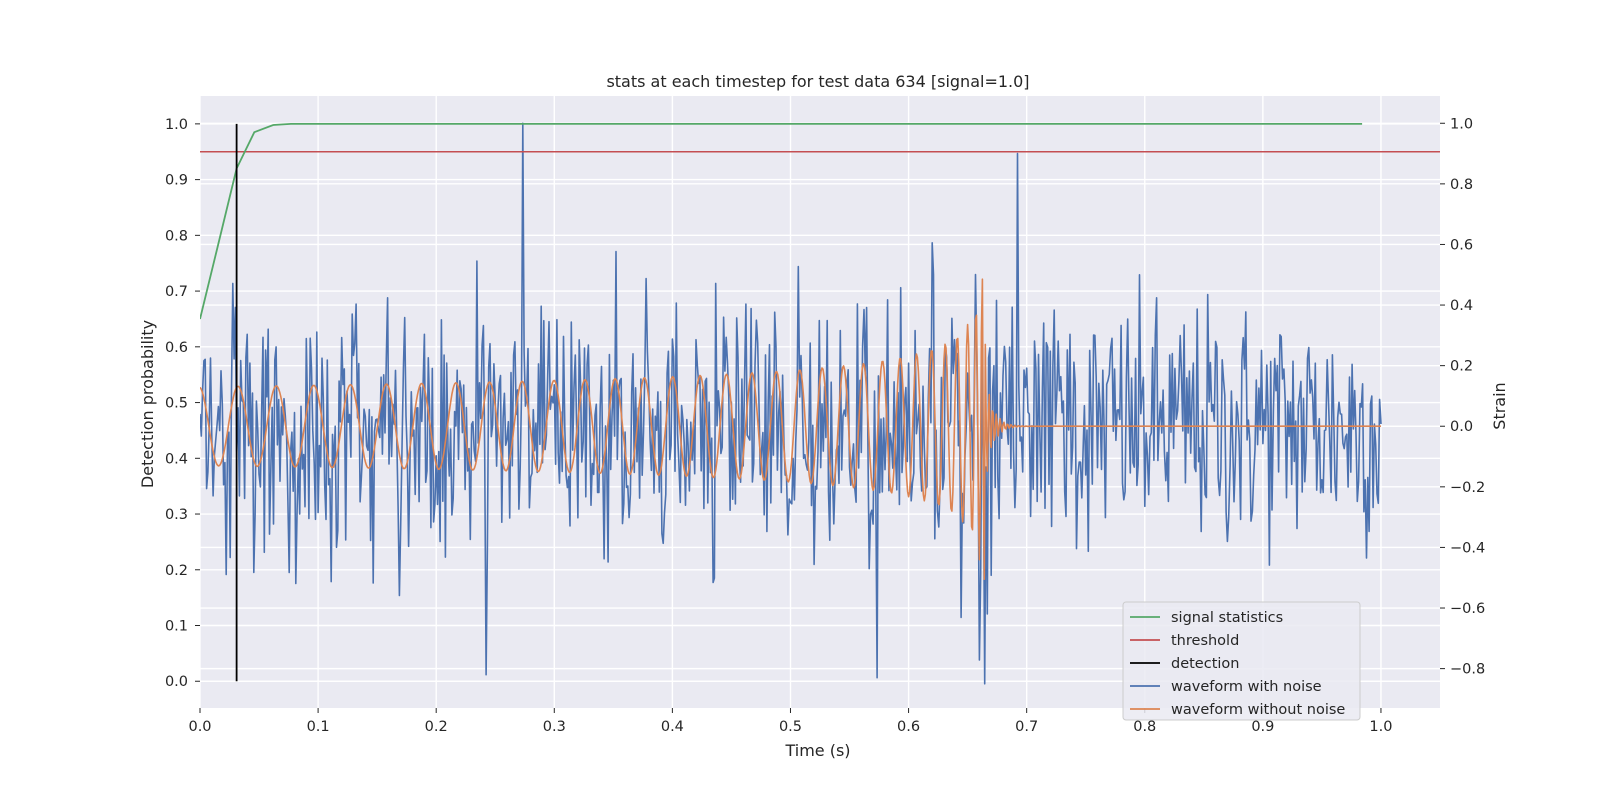 The image size is (1600, 800). What do you see at coordinates (1499, 405) in the screenshot?
I see `y-axis-right-label: Strain` at bounding box center [1499, 405].